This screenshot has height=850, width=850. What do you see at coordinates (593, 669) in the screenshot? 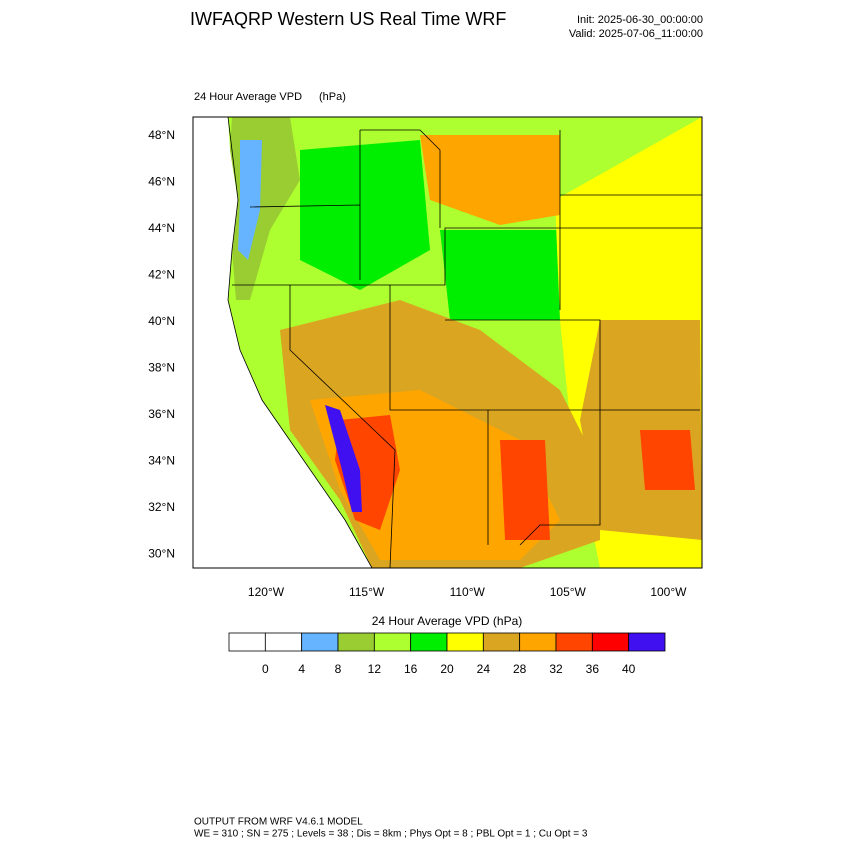
I see `colorbar-tick-label: 36` at bounding box center [593, 669].